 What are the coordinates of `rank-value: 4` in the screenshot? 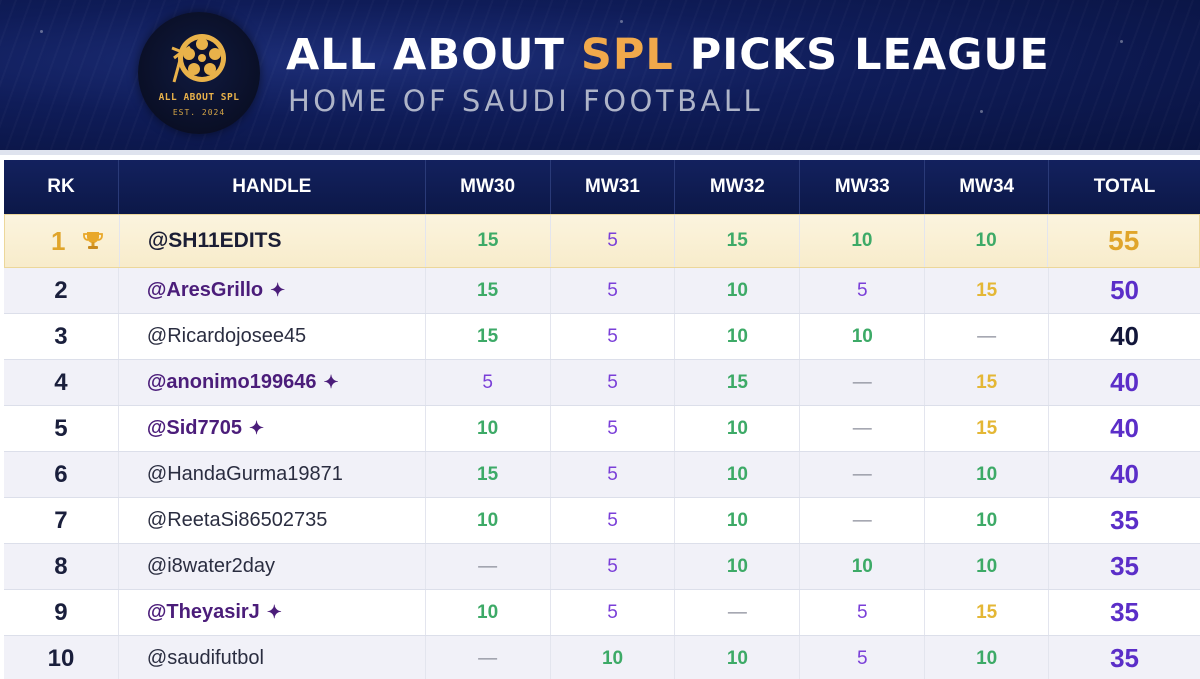 It's located at (61, 382).